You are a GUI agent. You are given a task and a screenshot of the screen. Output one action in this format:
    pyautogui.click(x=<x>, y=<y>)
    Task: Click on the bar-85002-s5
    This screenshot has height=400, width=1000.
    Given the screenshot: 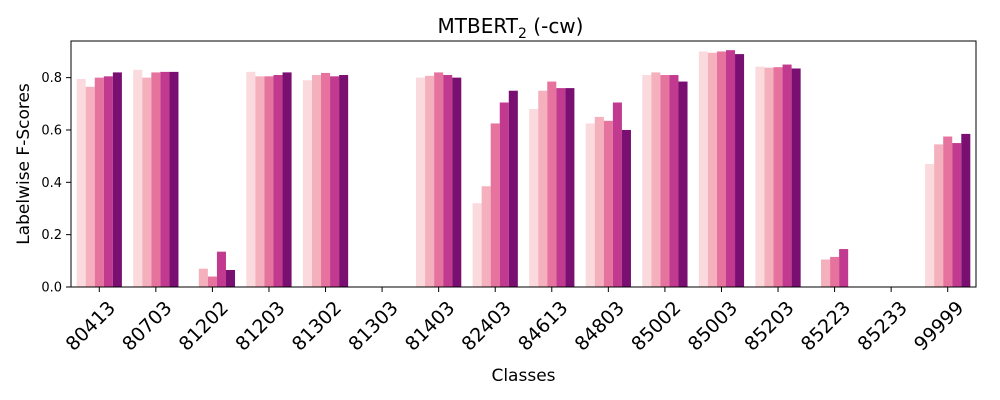 What is the action you would take?
    pyautogui.click(x=683, y=184)
    